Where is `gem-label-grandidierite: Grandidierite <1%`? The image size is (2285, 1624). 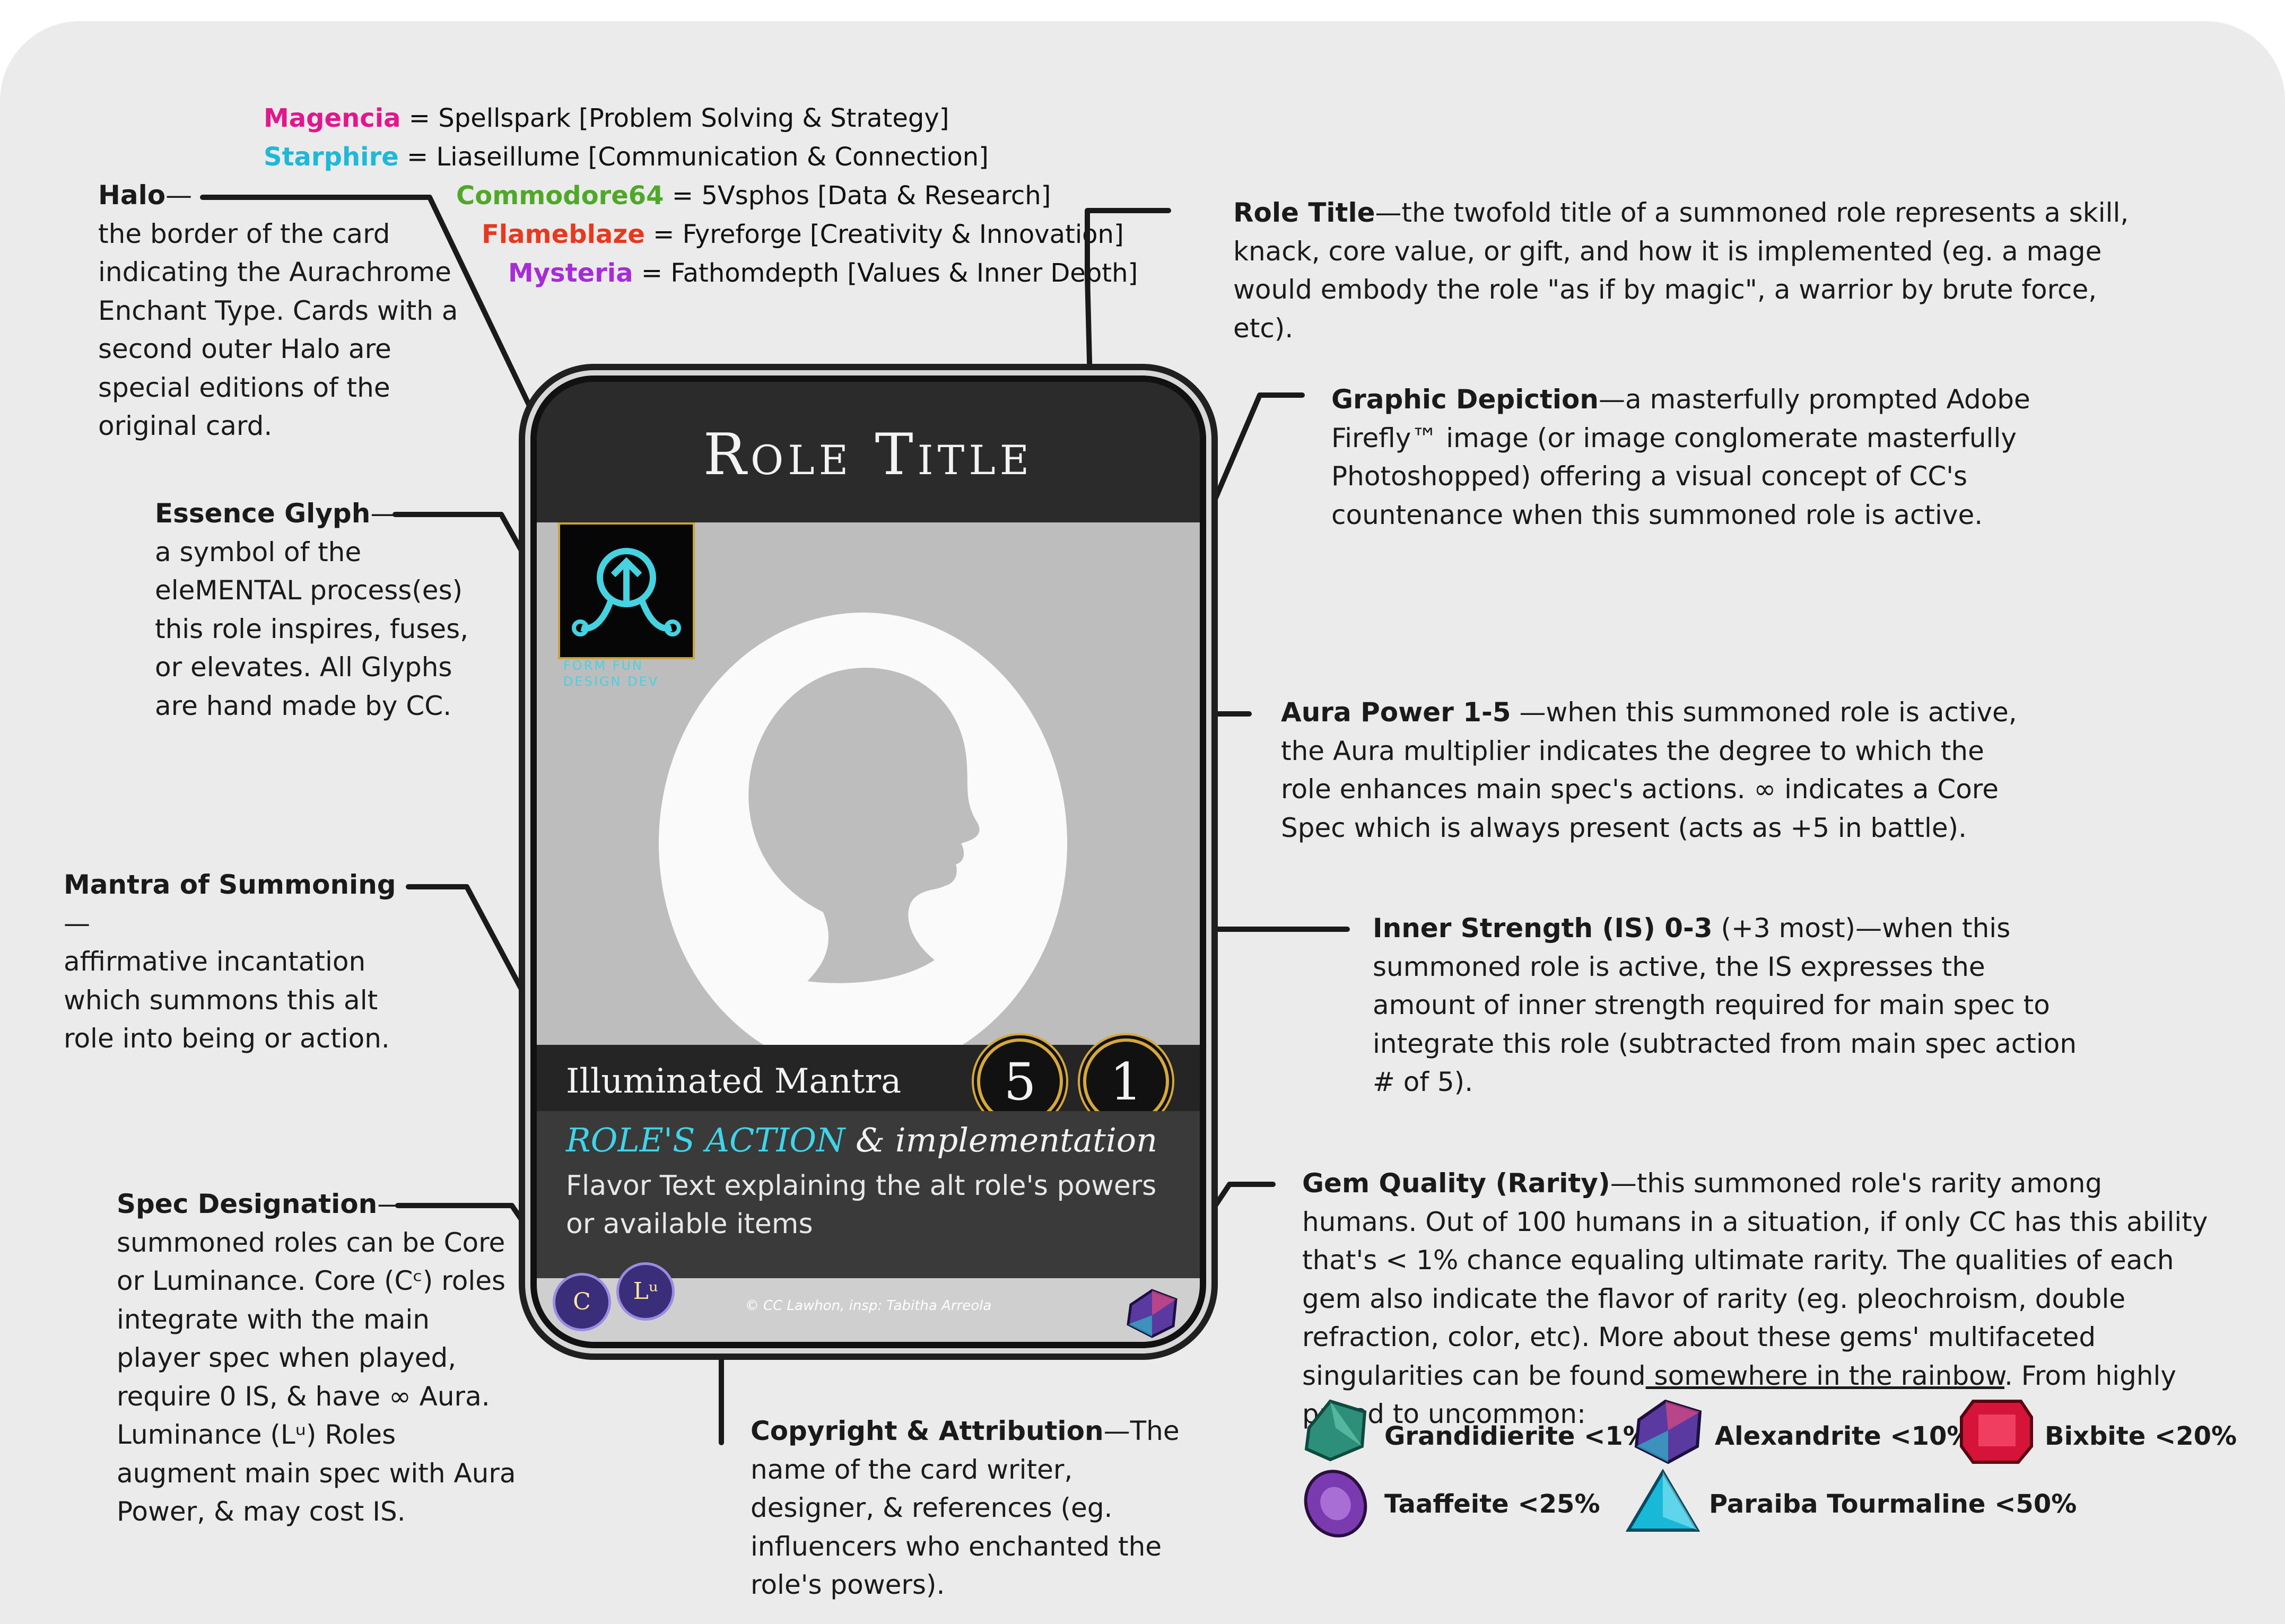 gem-label-grandidierite: Grandidierite <1% is located at coordinates (1516, 1436).